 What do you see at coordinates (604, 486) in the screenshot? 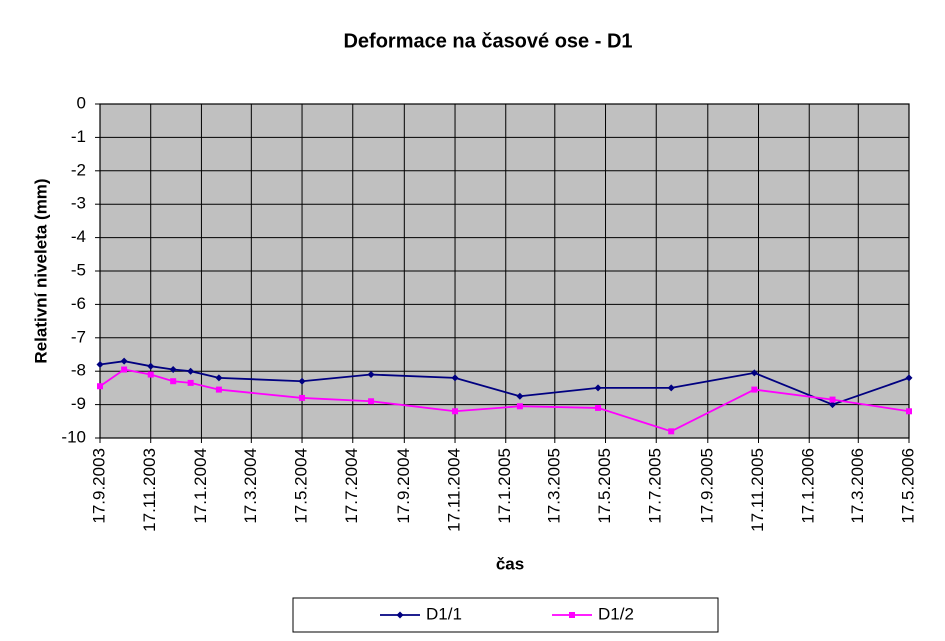
I see `x-tick-label: 17.5.2005` at bounding box center [604, 486].